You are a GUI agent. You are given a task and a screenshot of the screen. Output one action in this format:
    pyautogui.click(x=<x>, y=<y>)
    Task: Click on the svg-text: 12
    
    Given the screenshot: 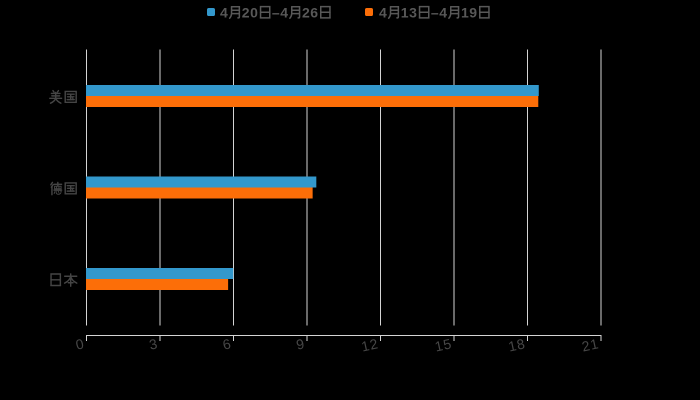 What is the action you would take?
    pyautogui.click(x=370, y=344)
    